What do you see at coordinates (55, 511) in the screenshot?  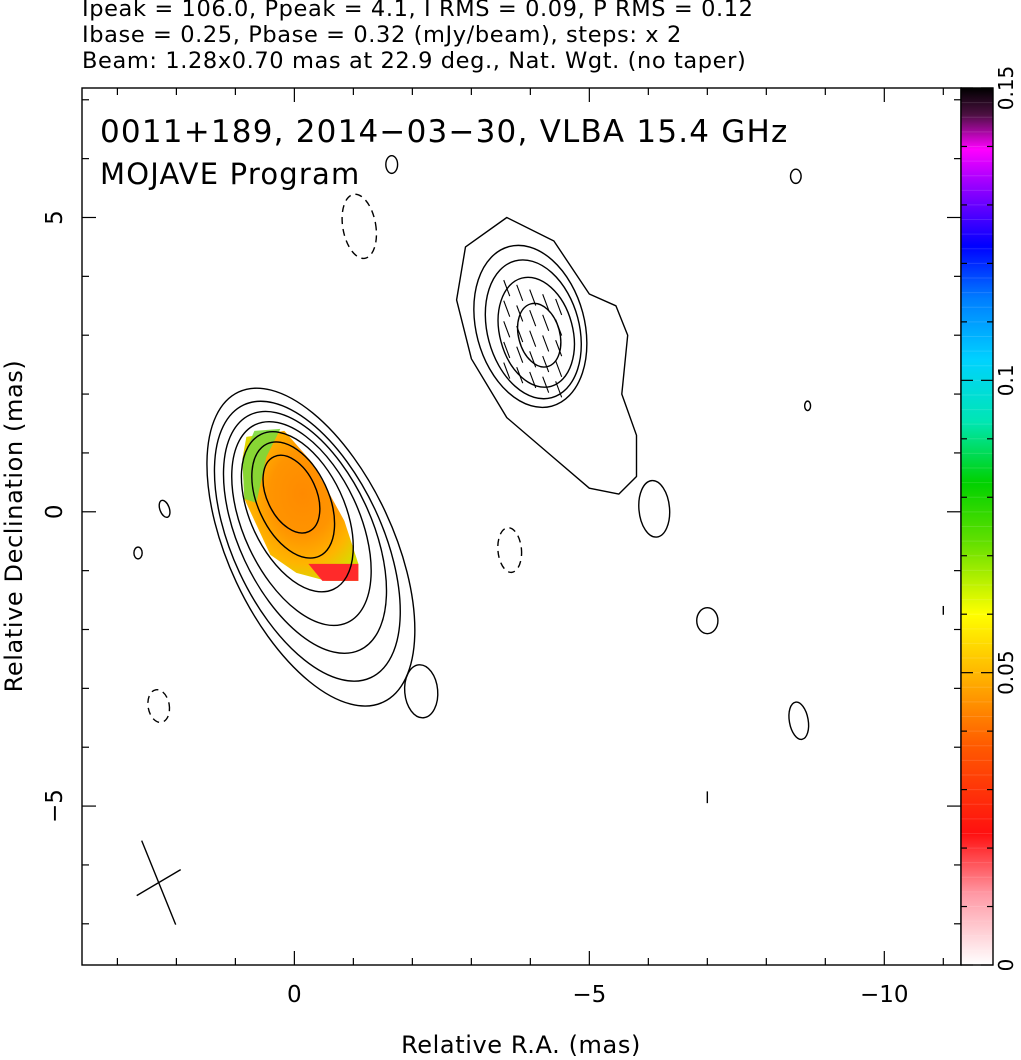 I see `y-tick-label: 0` at bounding box center [55, 511].